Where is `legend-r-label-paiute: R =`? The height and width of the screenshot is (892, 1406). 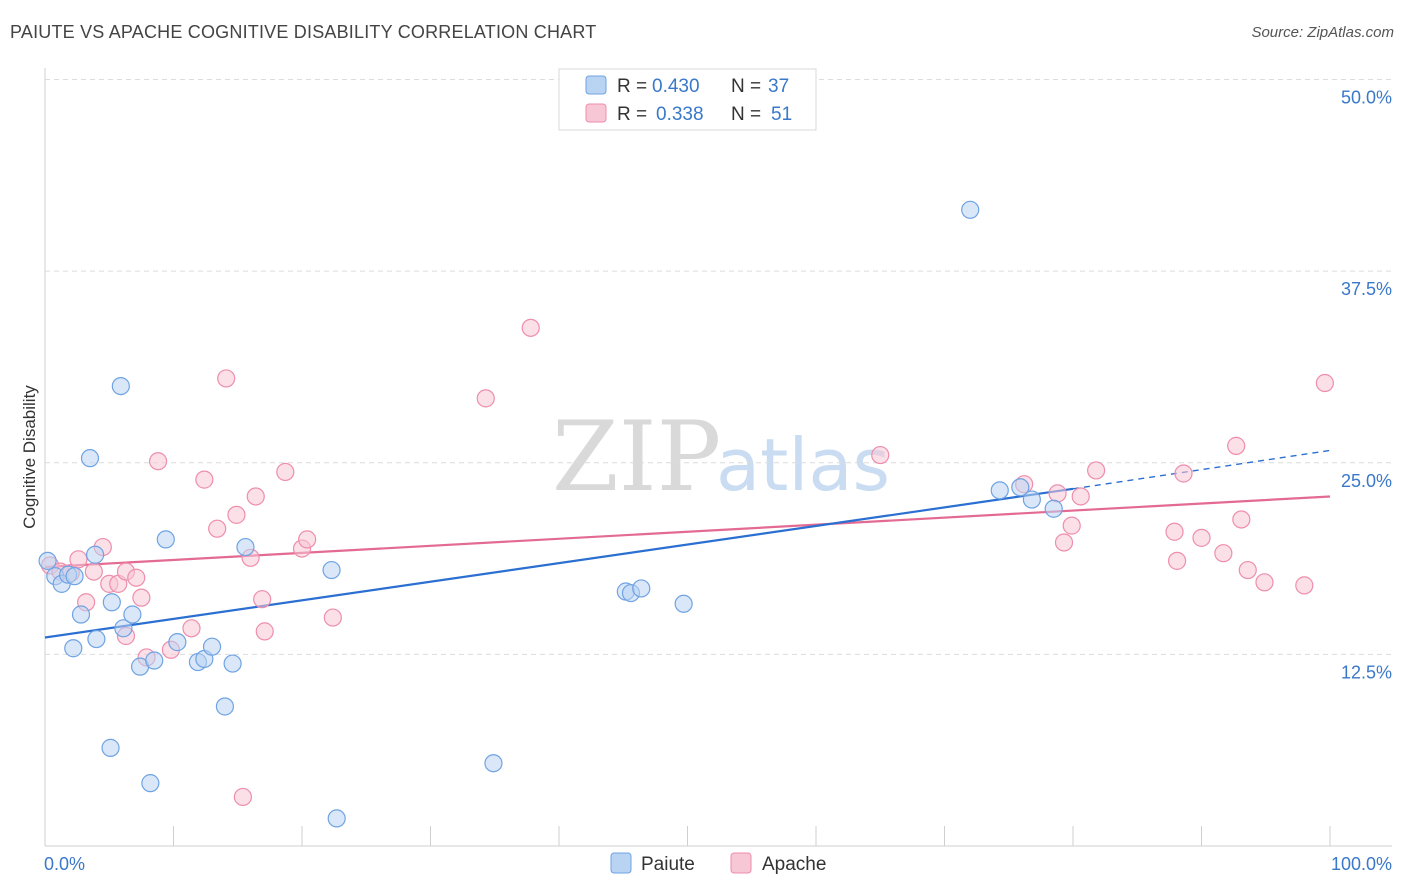
legend-r-label-paiute: R = is located at coordinates (632, 86).